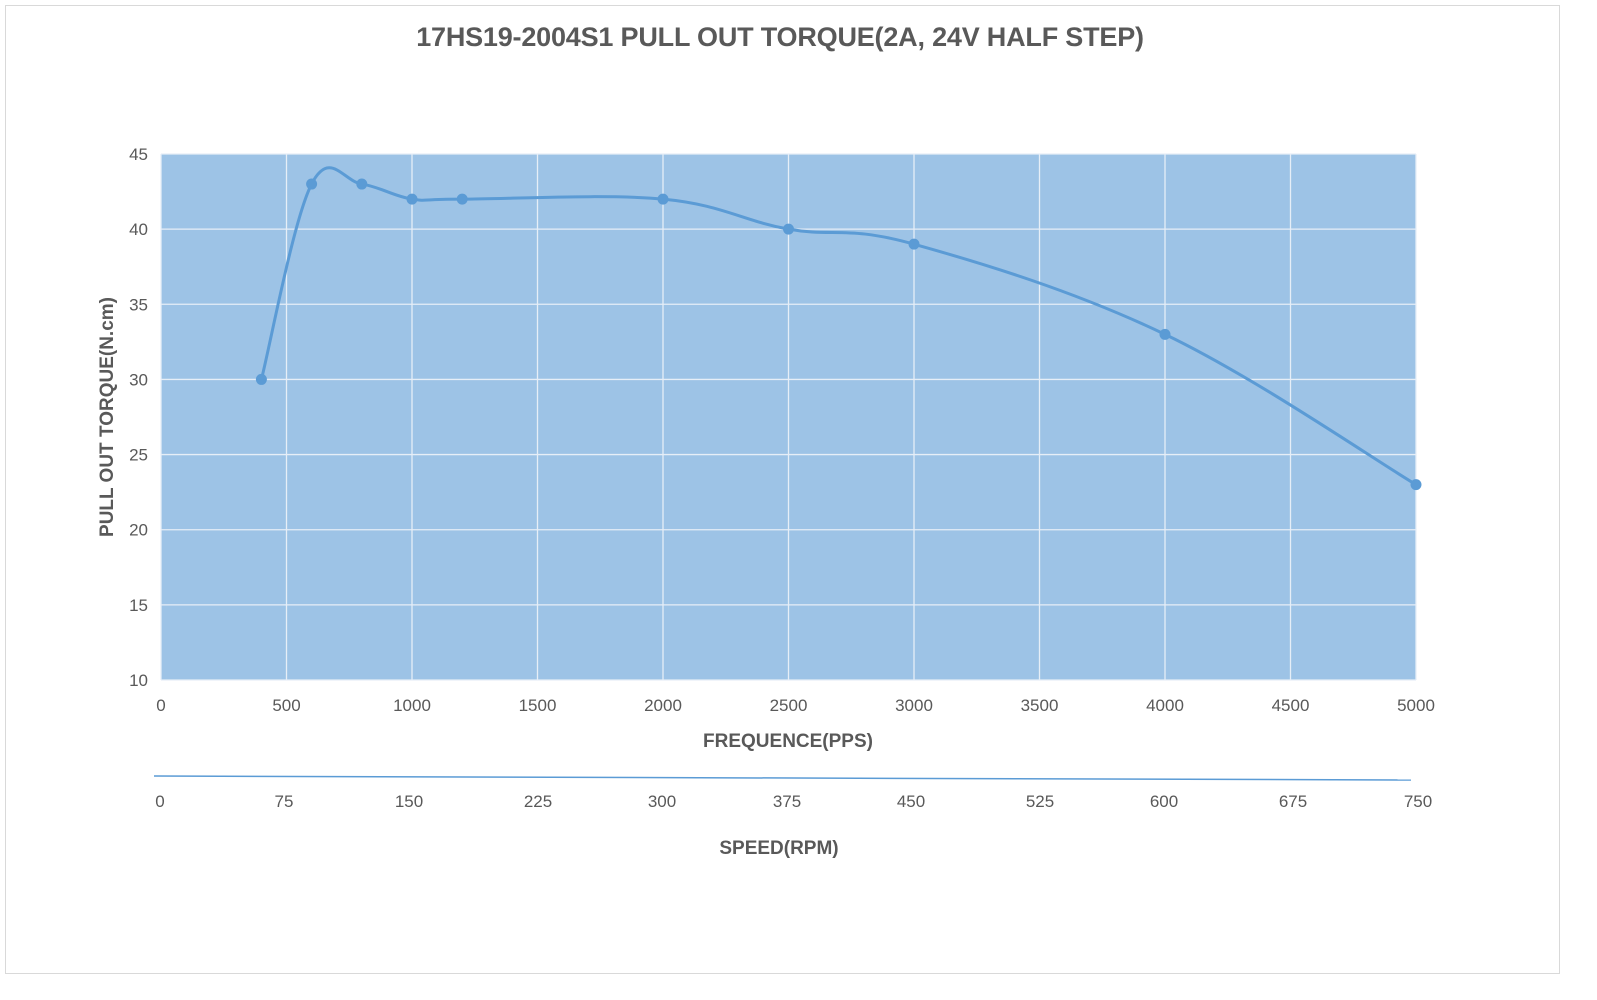 The image size is (1597, 1000). Describe the element at coordinates (159, 801) in the screenshot. I see `secondary-x-tick-label: 0` at that location.